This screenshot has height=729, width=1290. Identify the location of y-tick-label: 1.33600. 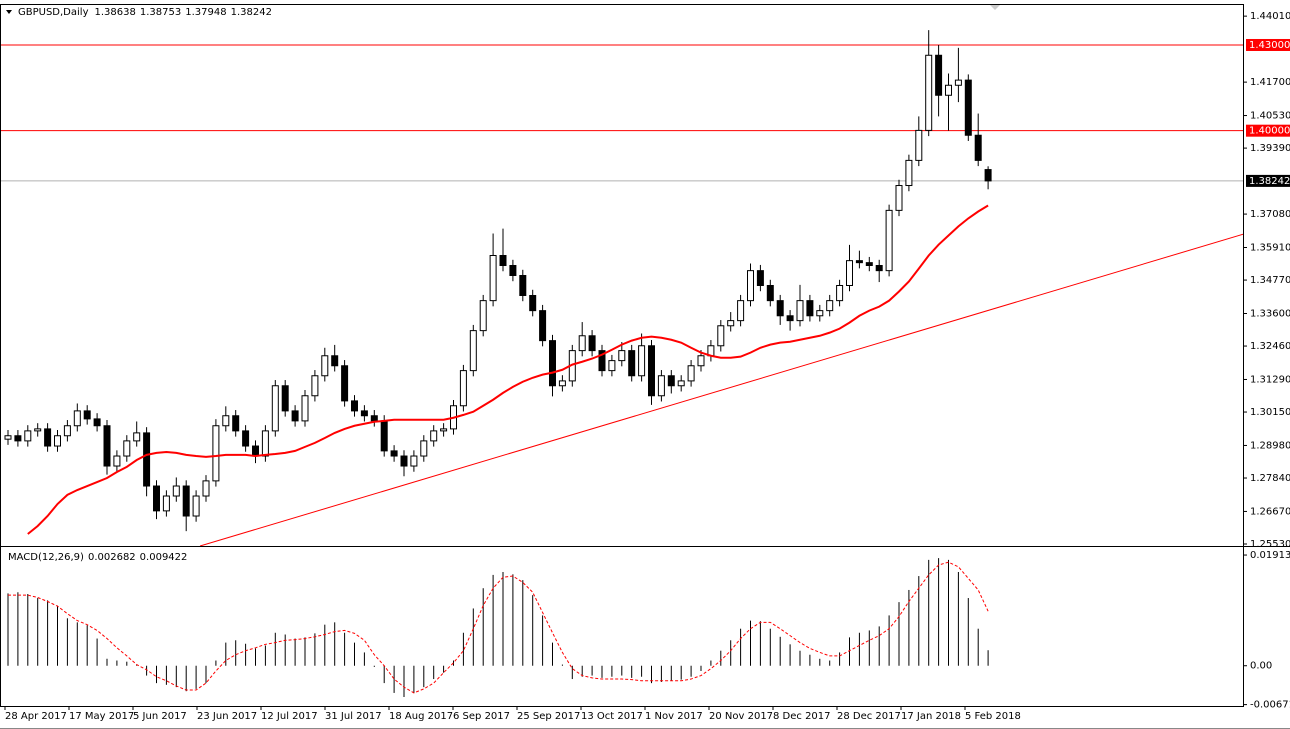
(1270, 313).